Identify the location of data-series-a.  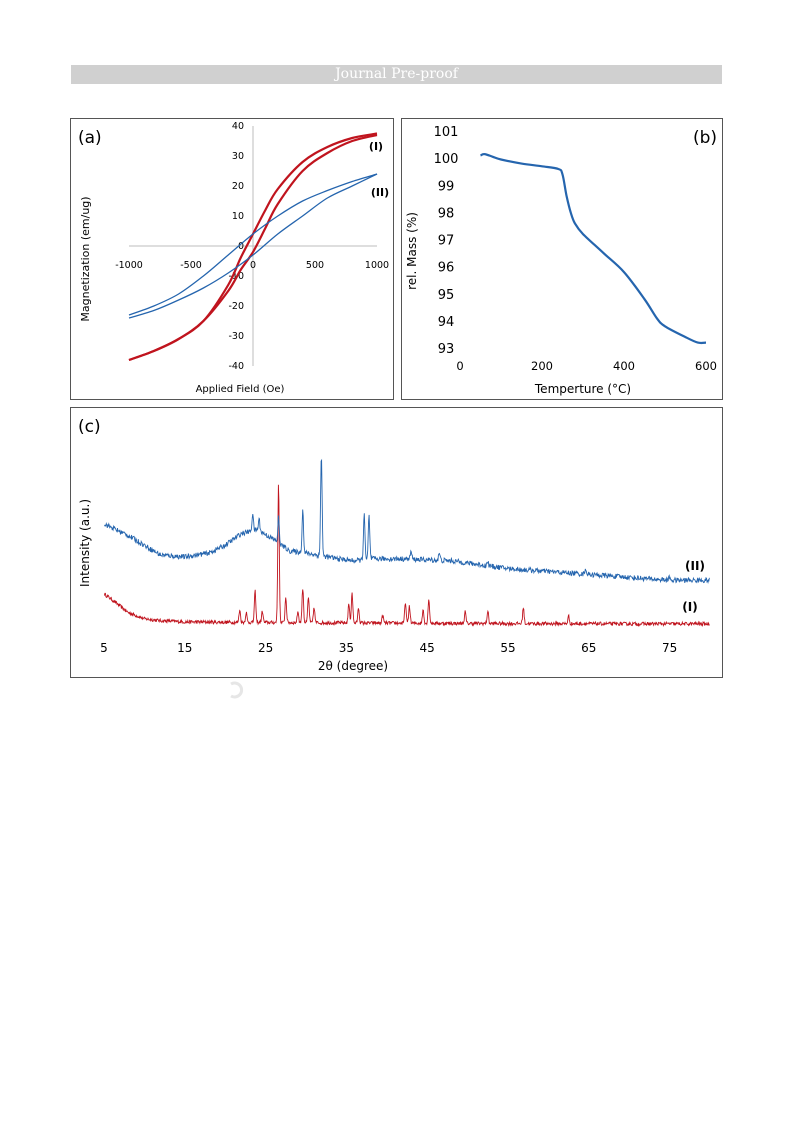
(253, 247).